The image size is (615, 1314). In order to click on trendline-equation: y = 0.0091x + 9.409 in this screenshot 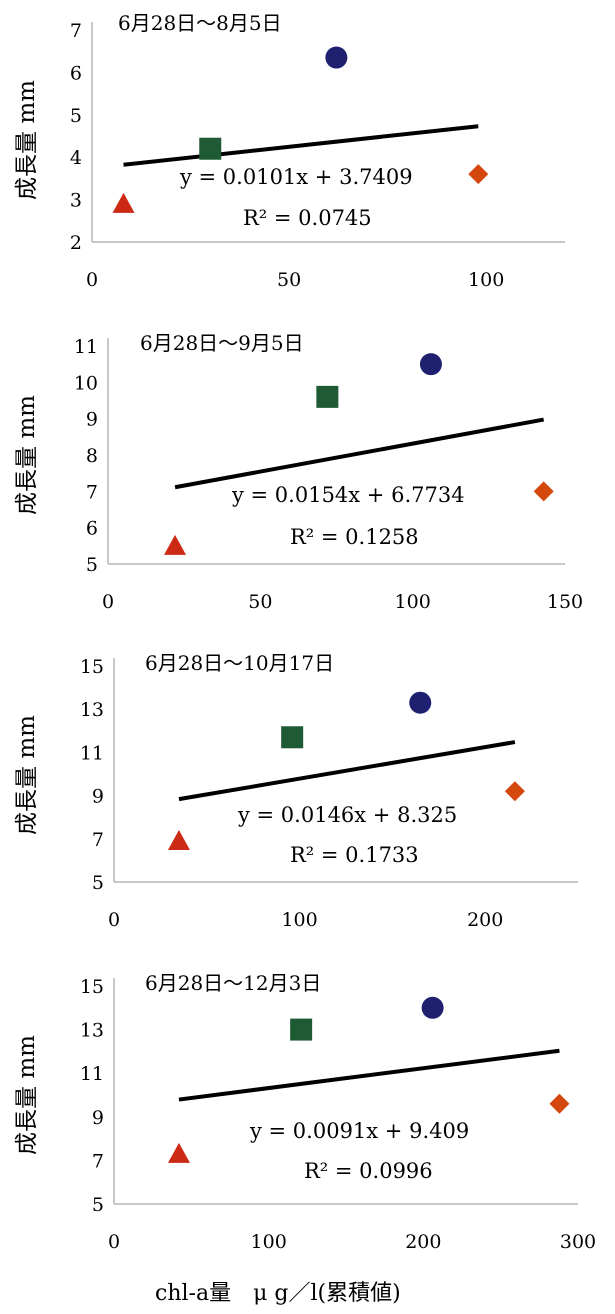, I will do `click(359, 1131)`.